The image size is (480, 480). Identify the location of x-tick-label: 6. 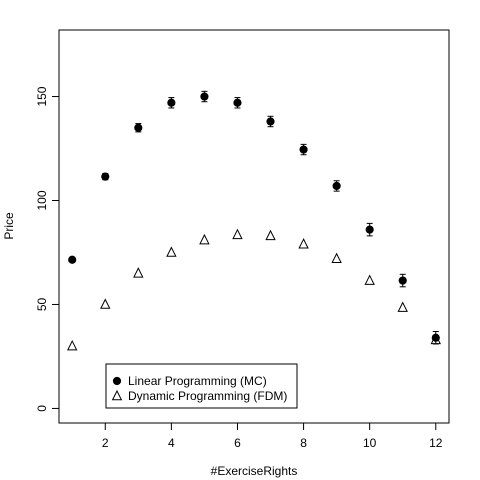
(237, 443).